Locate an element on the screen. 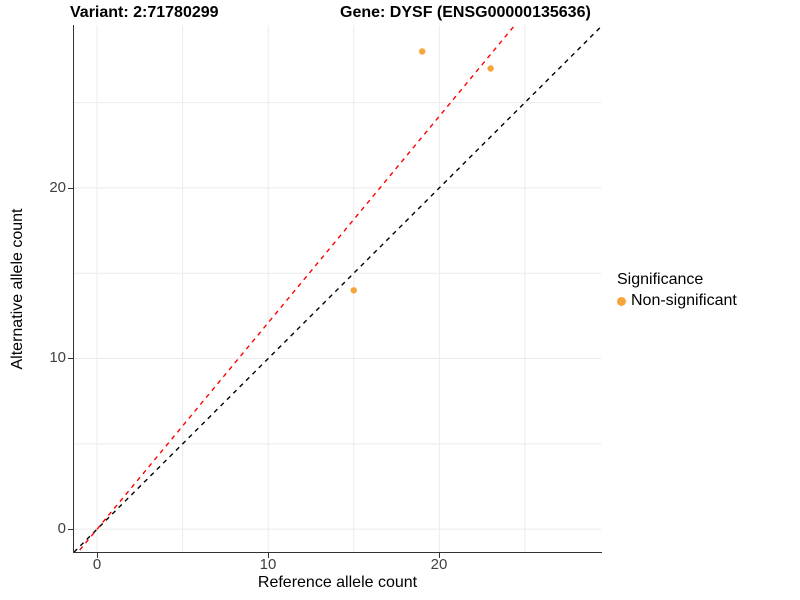 The image size is (800, 600). plot-title-variant: Variant: 2:71780299 is located at coordinates (144, 12).